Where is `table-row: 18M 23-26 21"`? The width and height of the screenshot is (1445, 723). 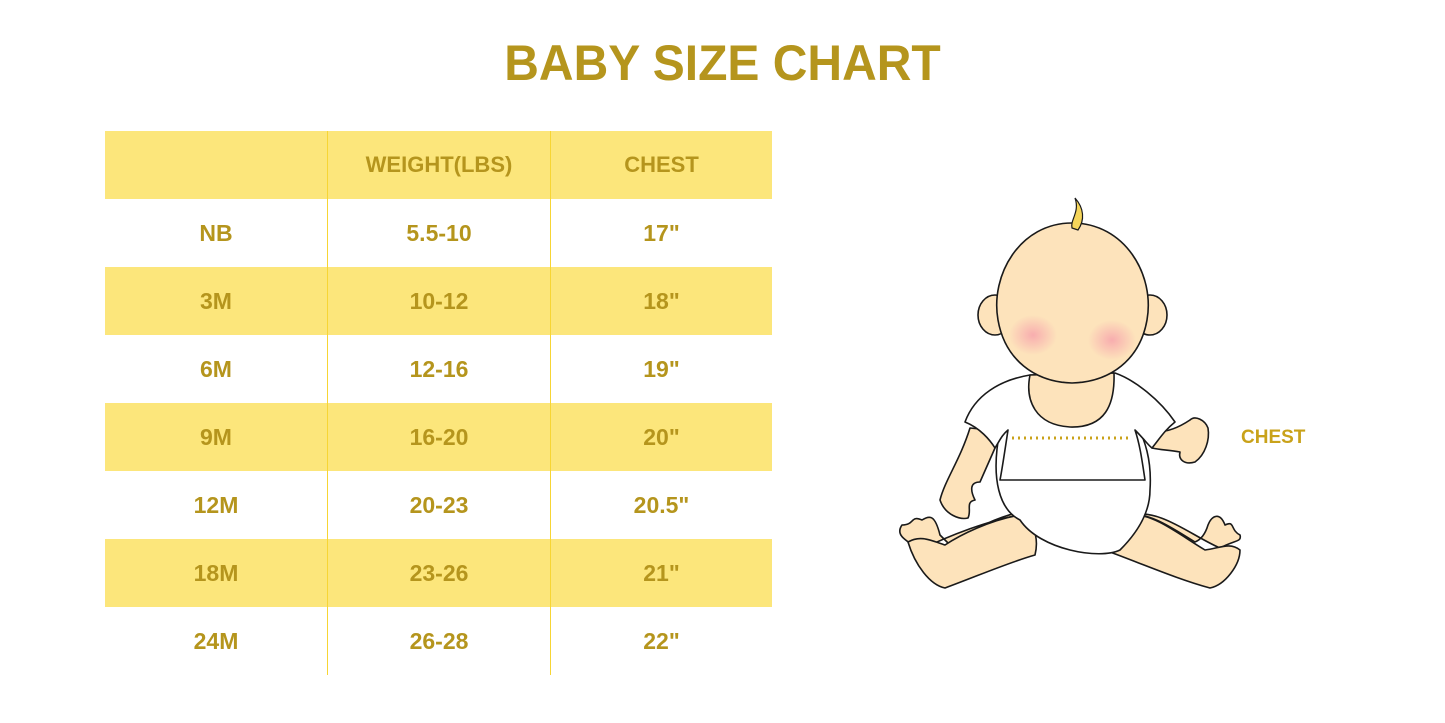
table-row: 18M 23-26 21" is located at coordinates (438, 573).